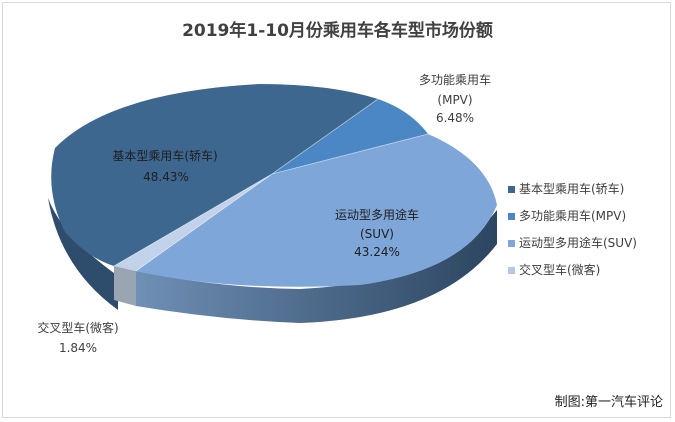  I want to click on pie-slice-mpv, so click(350, 136).